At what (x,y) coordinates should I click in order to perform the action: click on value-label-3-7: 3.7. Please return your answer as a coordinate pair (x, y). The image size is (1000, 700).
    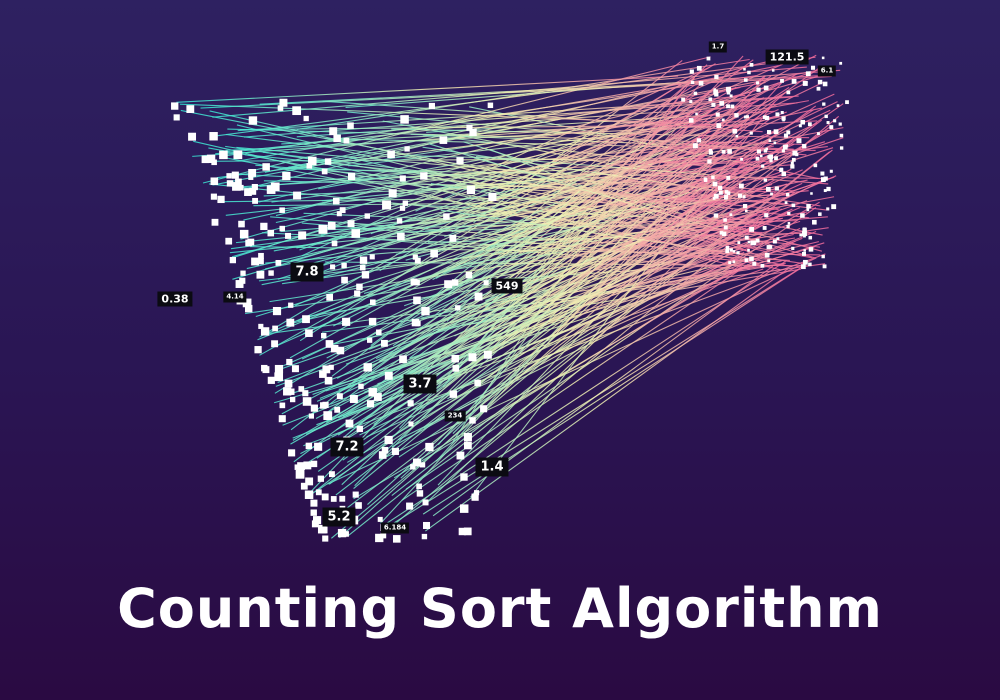
    Looking at the image, I should click on (420, 384).